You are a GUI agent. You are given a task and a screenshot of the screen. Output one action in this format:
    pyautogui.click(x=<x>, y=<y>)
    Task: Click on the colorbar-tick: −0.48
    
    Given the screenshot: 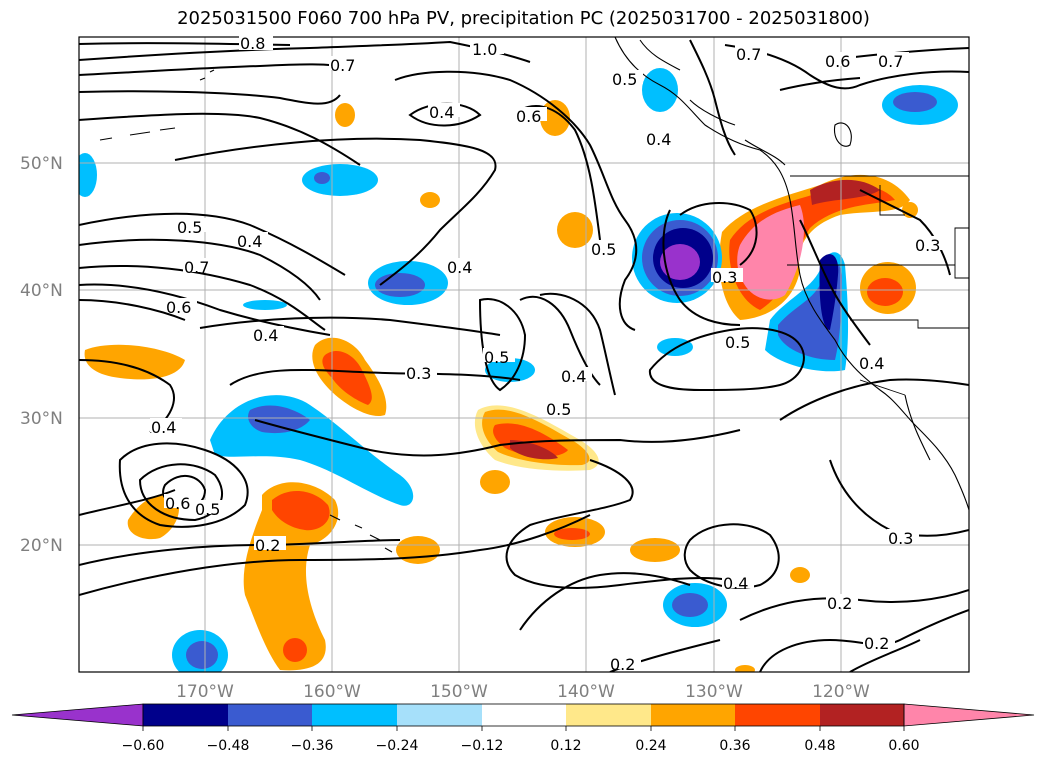 What is the action you would take?
    pyautogui.click(x=228, y=746)
    